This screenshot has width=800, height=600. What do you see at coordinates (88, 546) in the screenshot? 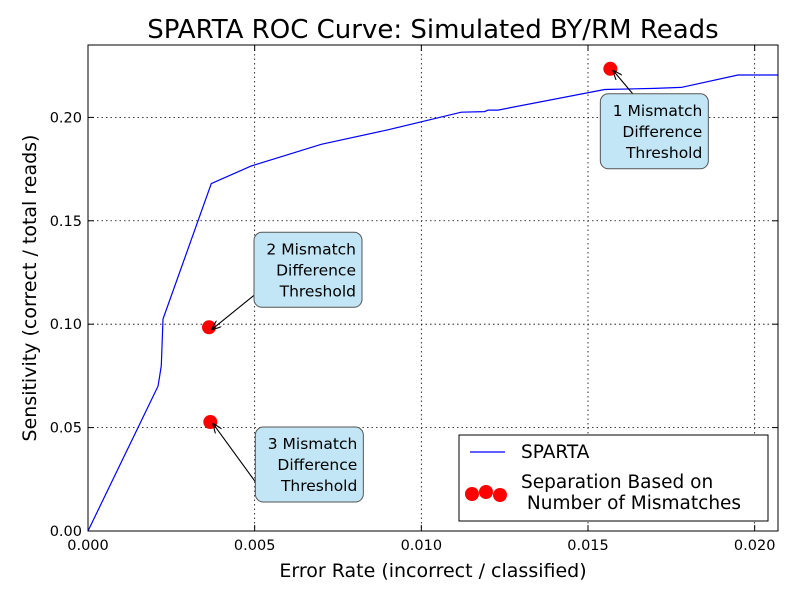
I see `x-tick-label: 0.000` at bounding box center [88, 546].